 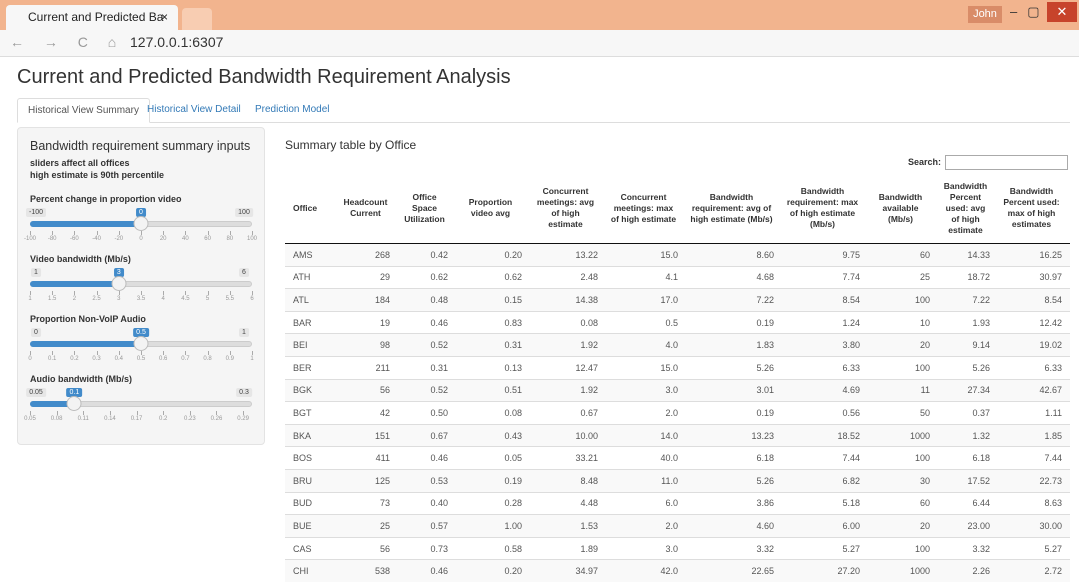 What do you see at coordinates (80, 259) in the screenshot?
I see `slider-label: Video bandwidth (Mb/s)` at bounding box center [80, 259].